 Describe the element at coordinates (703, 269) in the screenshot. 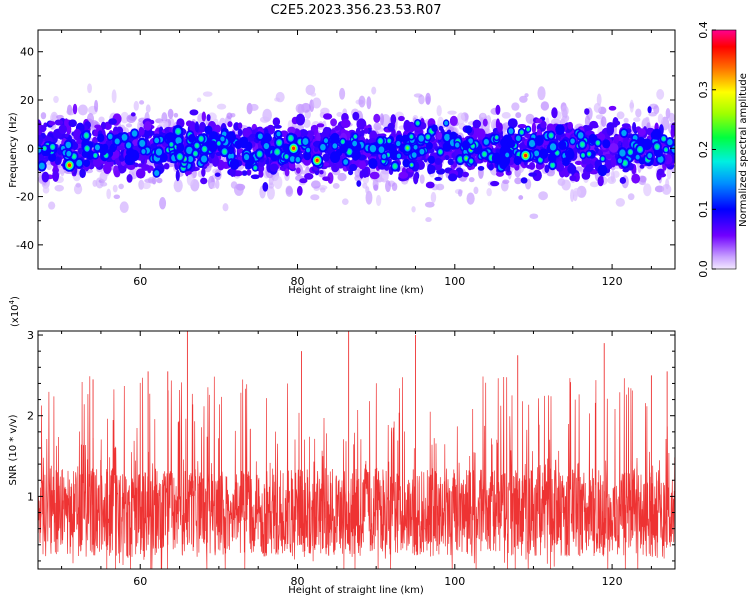

I see `colorbar-tick-label: 0.0` at that location.